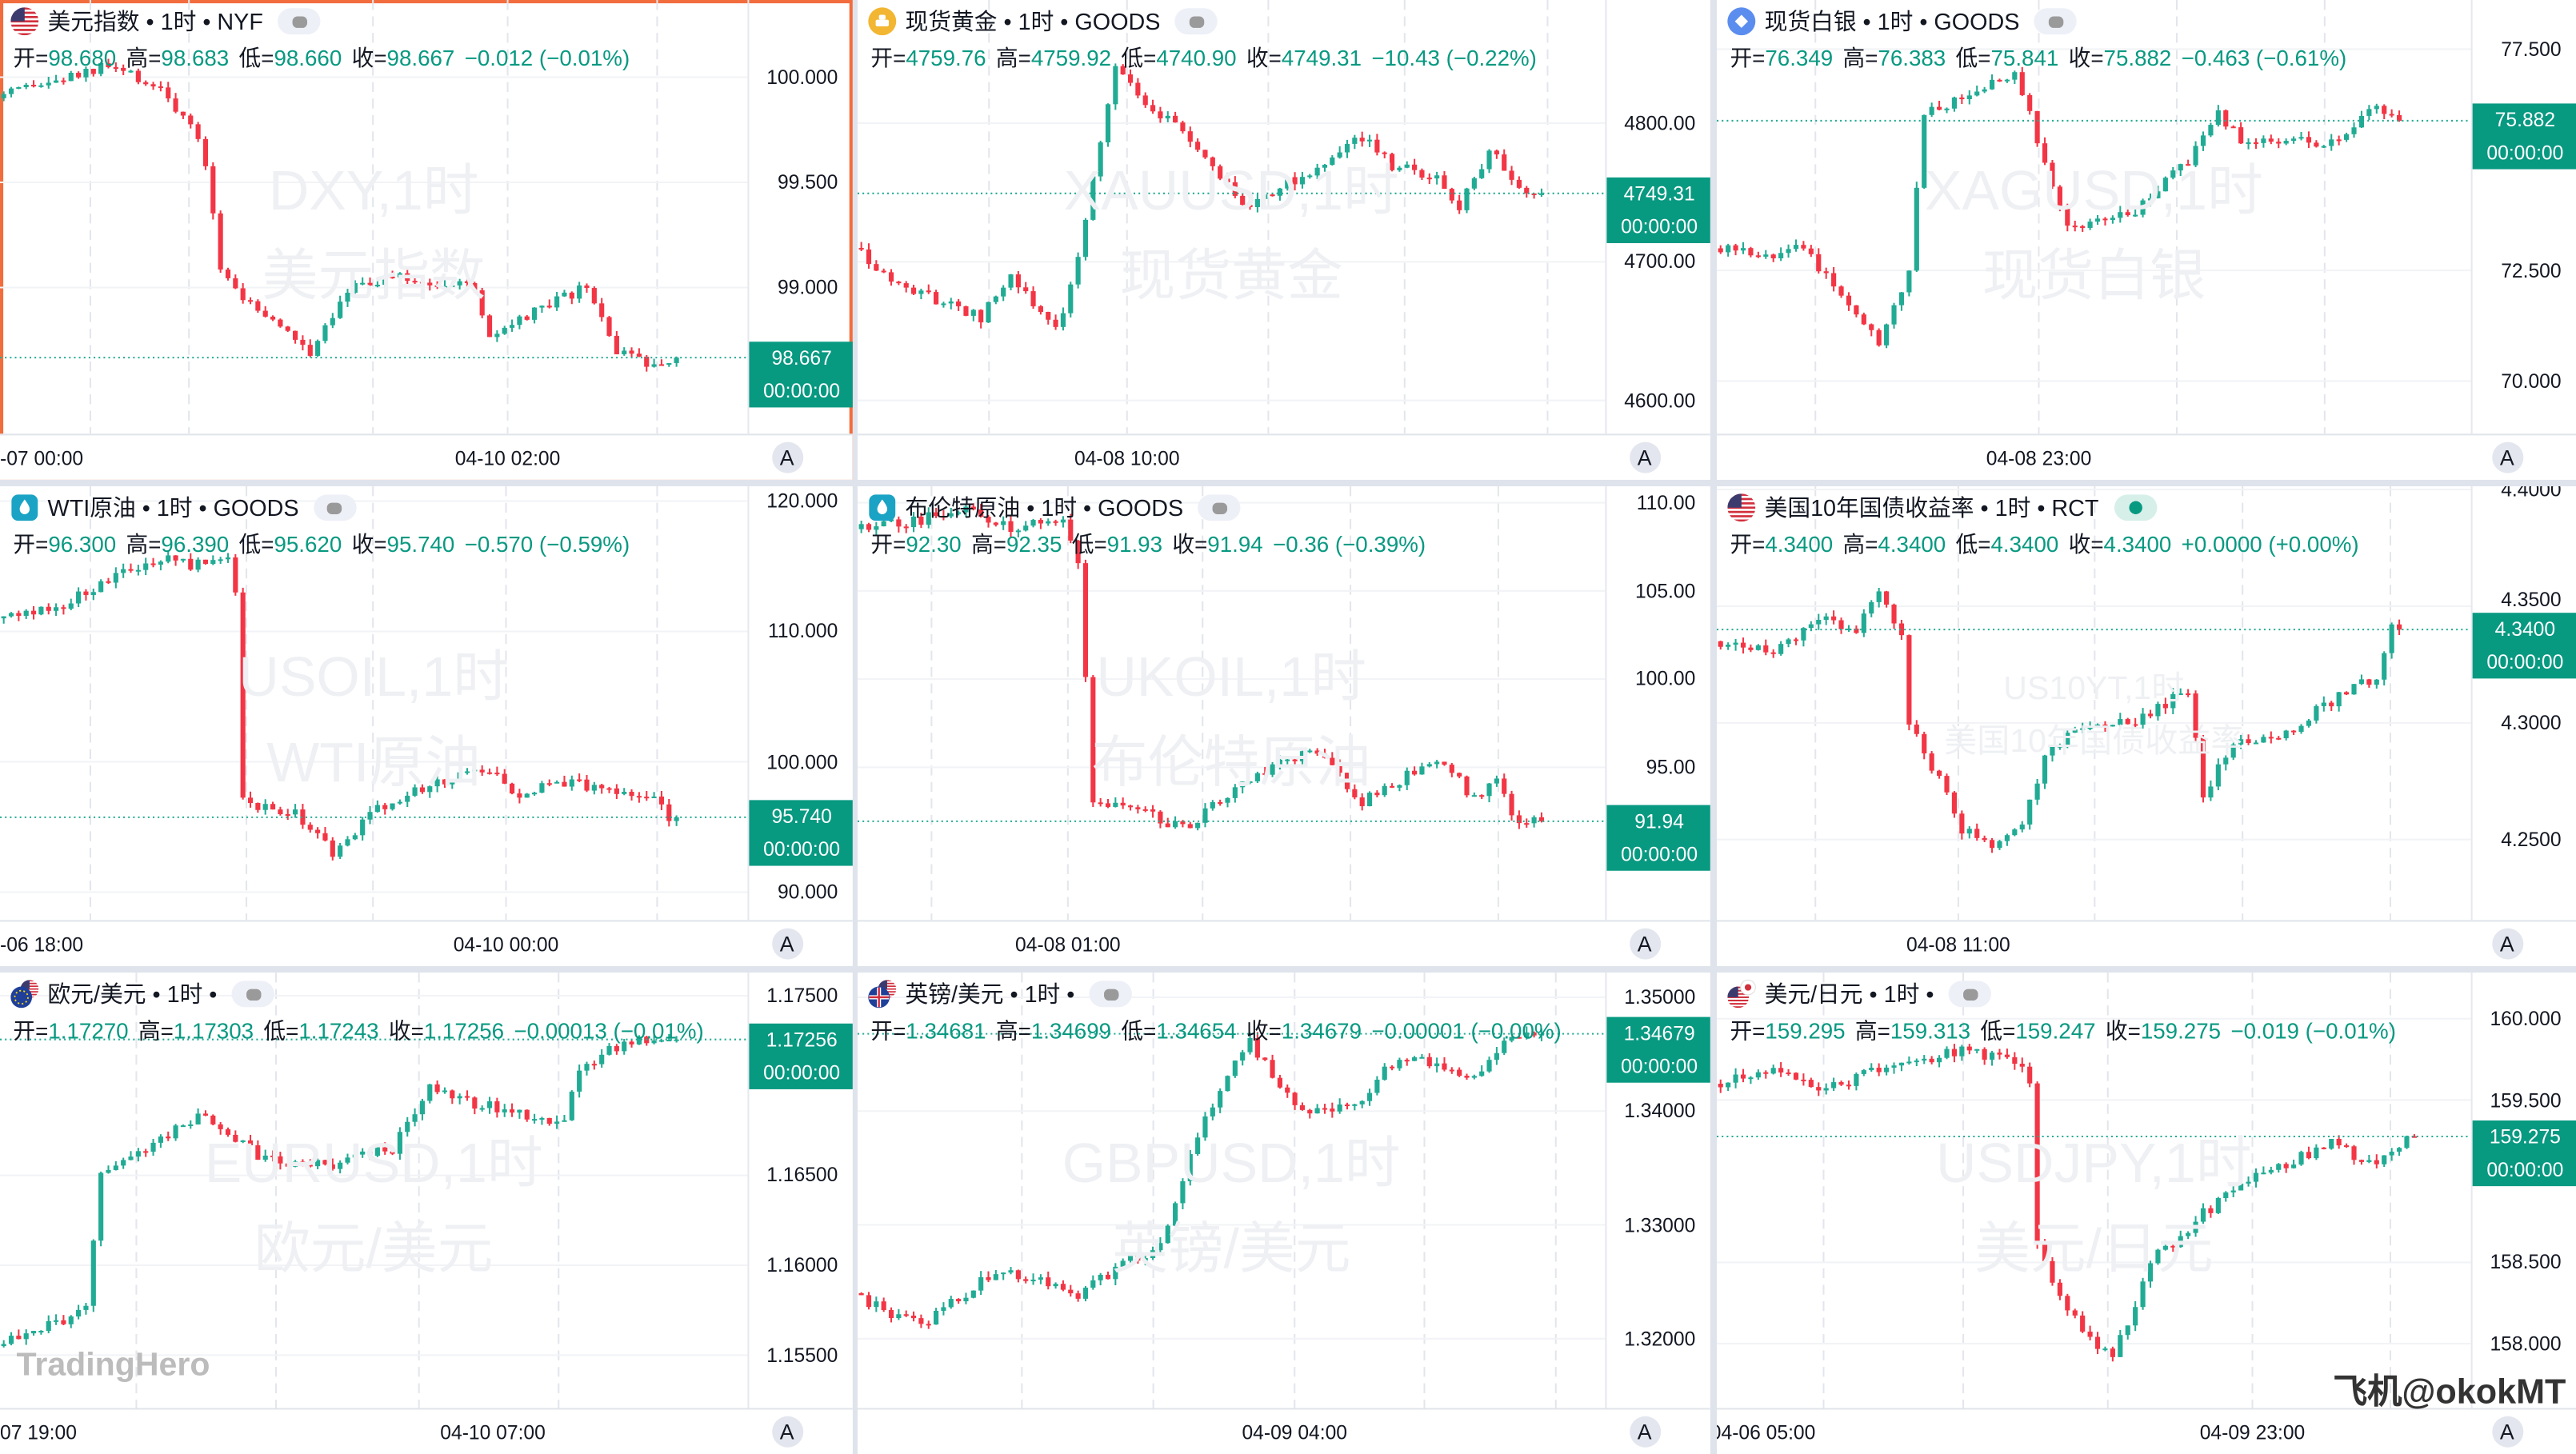  Describe the element at coordinates (990, 994) in the screenshot. I see `symbol-title: 英镑/美元 • 1时 •` at that location.